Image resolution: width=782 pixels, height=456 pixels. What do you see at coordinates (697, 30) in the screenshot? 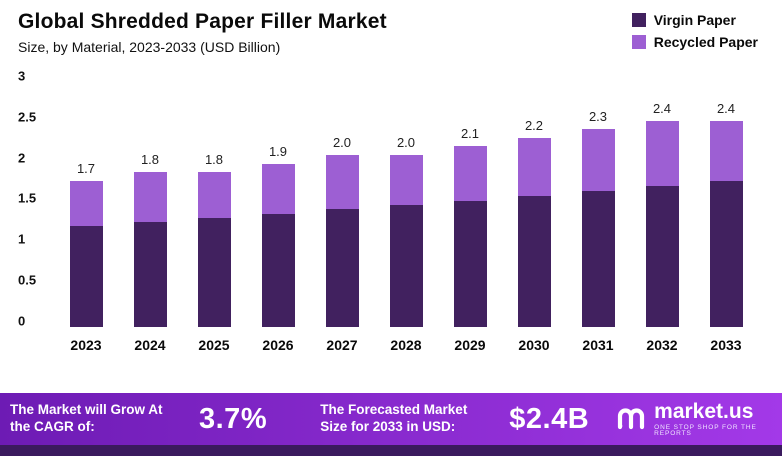
I see `chart-legend: Virgin Paper Recycled Paper` at bounding box center [697, 30].